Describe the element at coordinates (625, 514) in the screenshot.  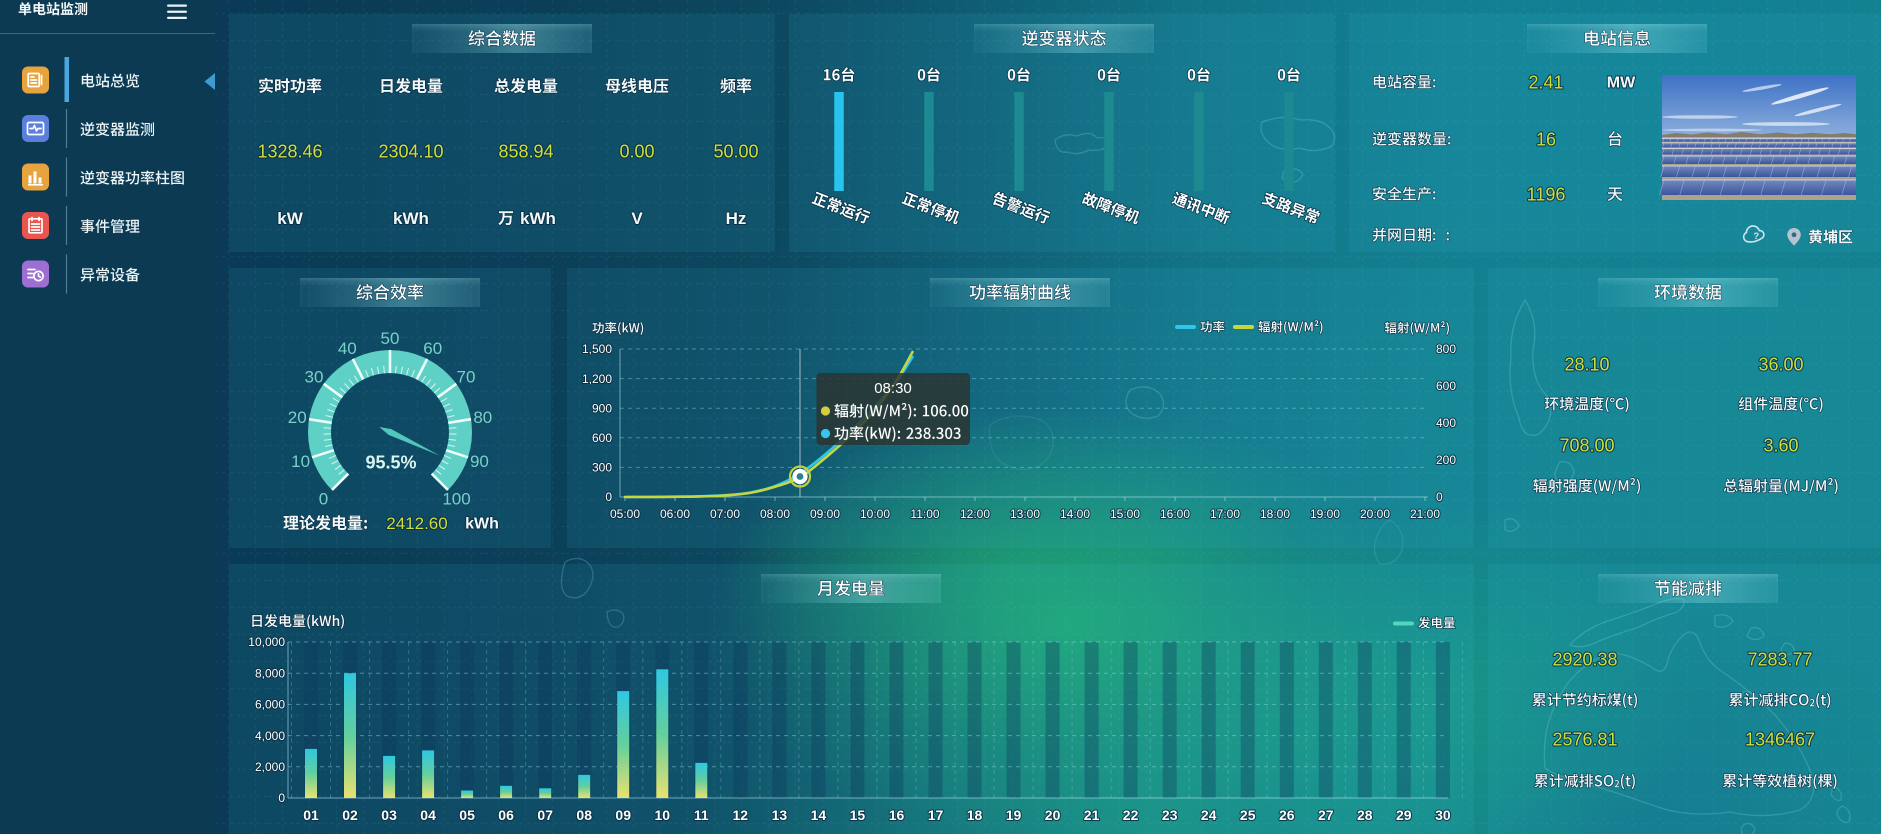
I see `svg-text: 05:00` at that location.